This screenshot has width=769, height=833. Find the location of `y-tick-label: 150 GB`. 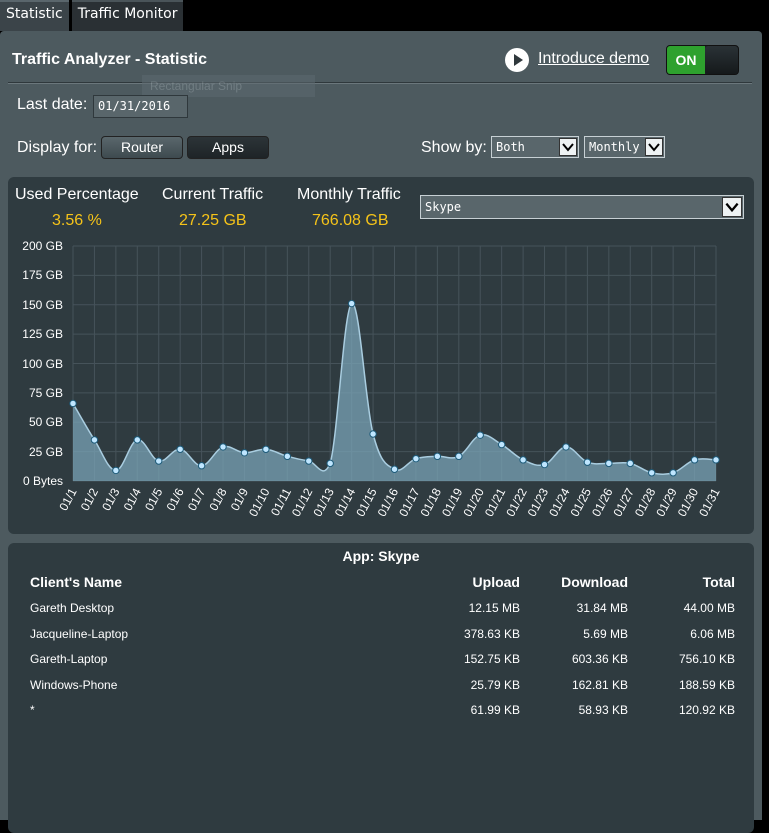

y-tick-label: 150 GB is located at coordinates (42, 304).